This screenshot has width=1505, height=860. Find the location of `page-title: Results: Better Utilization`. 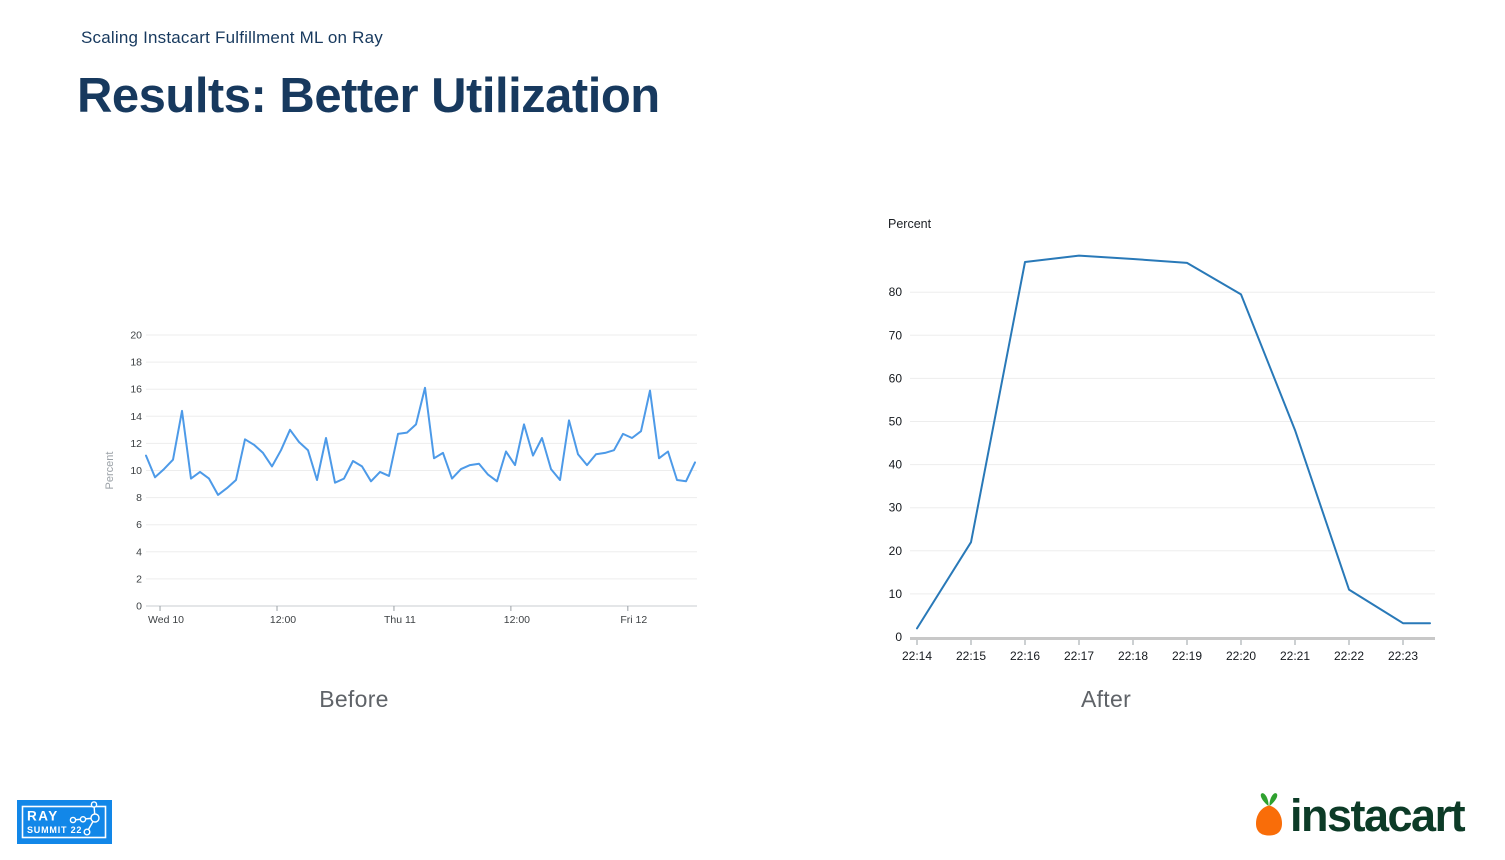

page-title: Results: Better Utilization is located at coordinates (368, 96).